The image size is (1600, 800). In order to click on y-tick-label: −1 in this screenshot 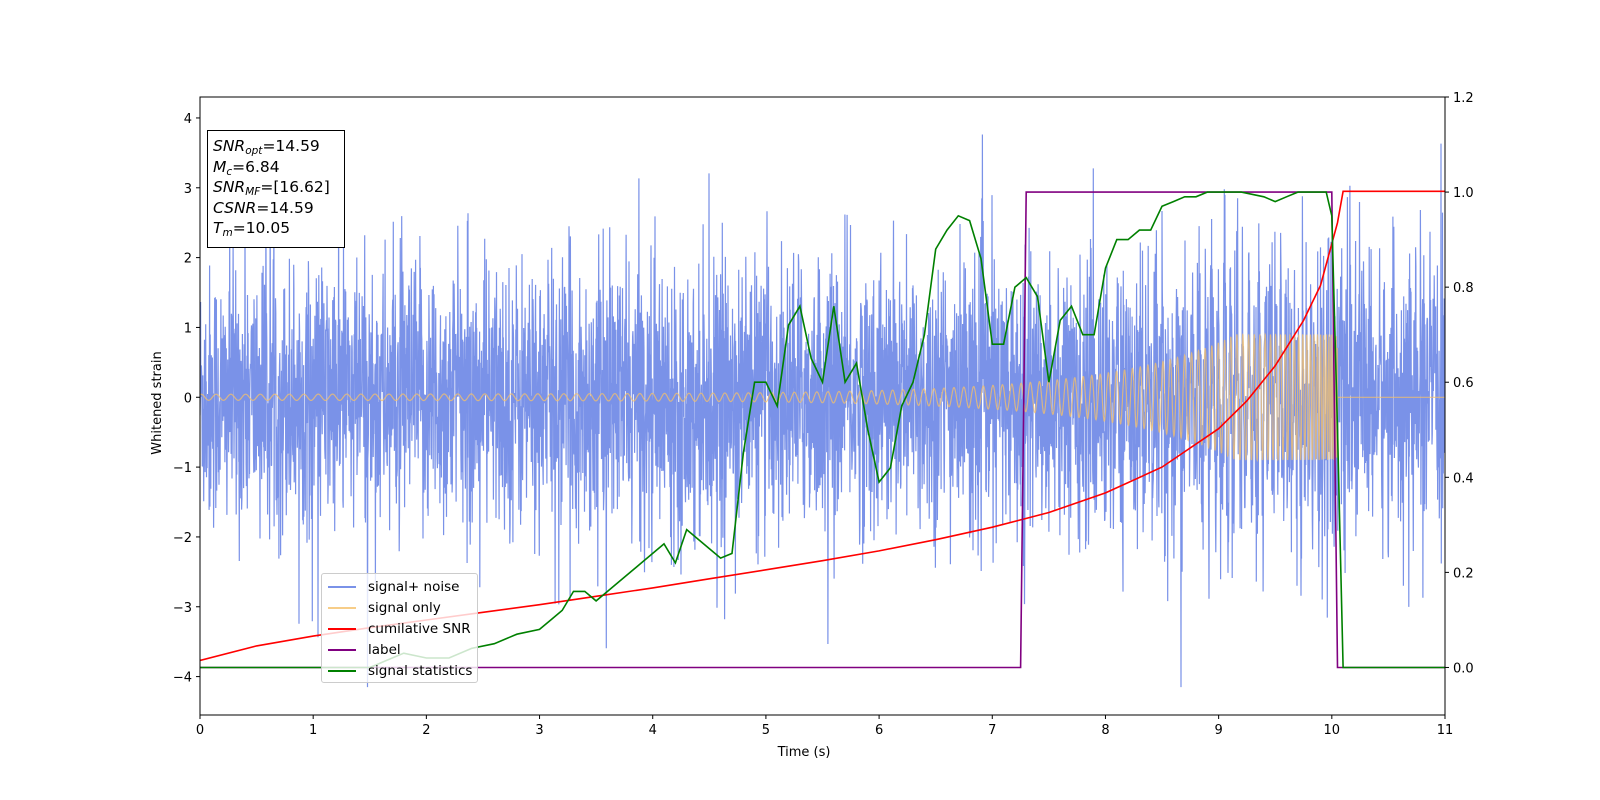, I will do `click(182, 468)`.